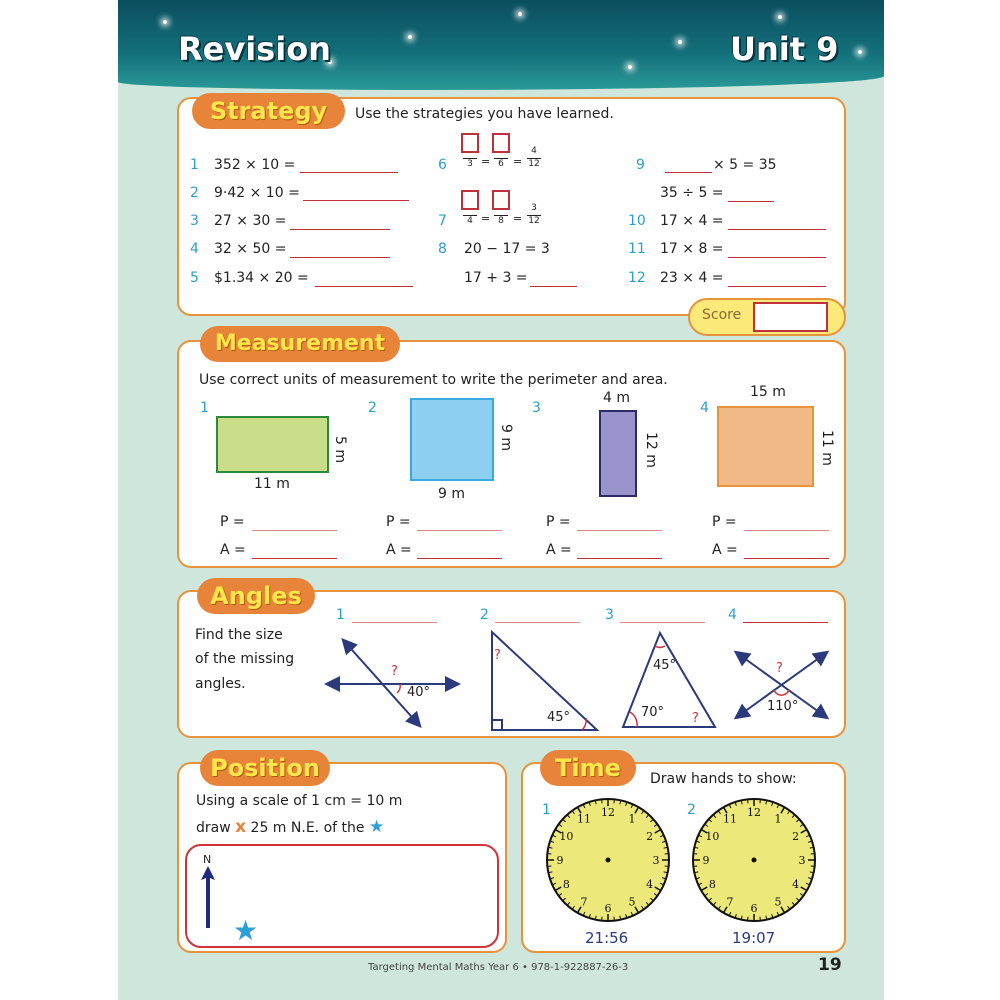 This screenshot has height=1000, width=1000. What do you see at coordinates (683, 857) in the screenshot?
I see `time-panel` at bounding box center [683, 857].